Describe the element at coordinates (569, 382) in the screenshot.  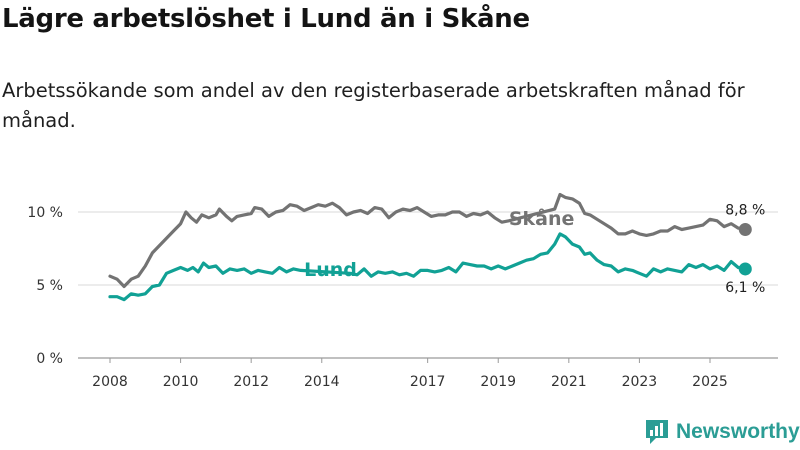
I see `x-tick-label: 2021` at that location.